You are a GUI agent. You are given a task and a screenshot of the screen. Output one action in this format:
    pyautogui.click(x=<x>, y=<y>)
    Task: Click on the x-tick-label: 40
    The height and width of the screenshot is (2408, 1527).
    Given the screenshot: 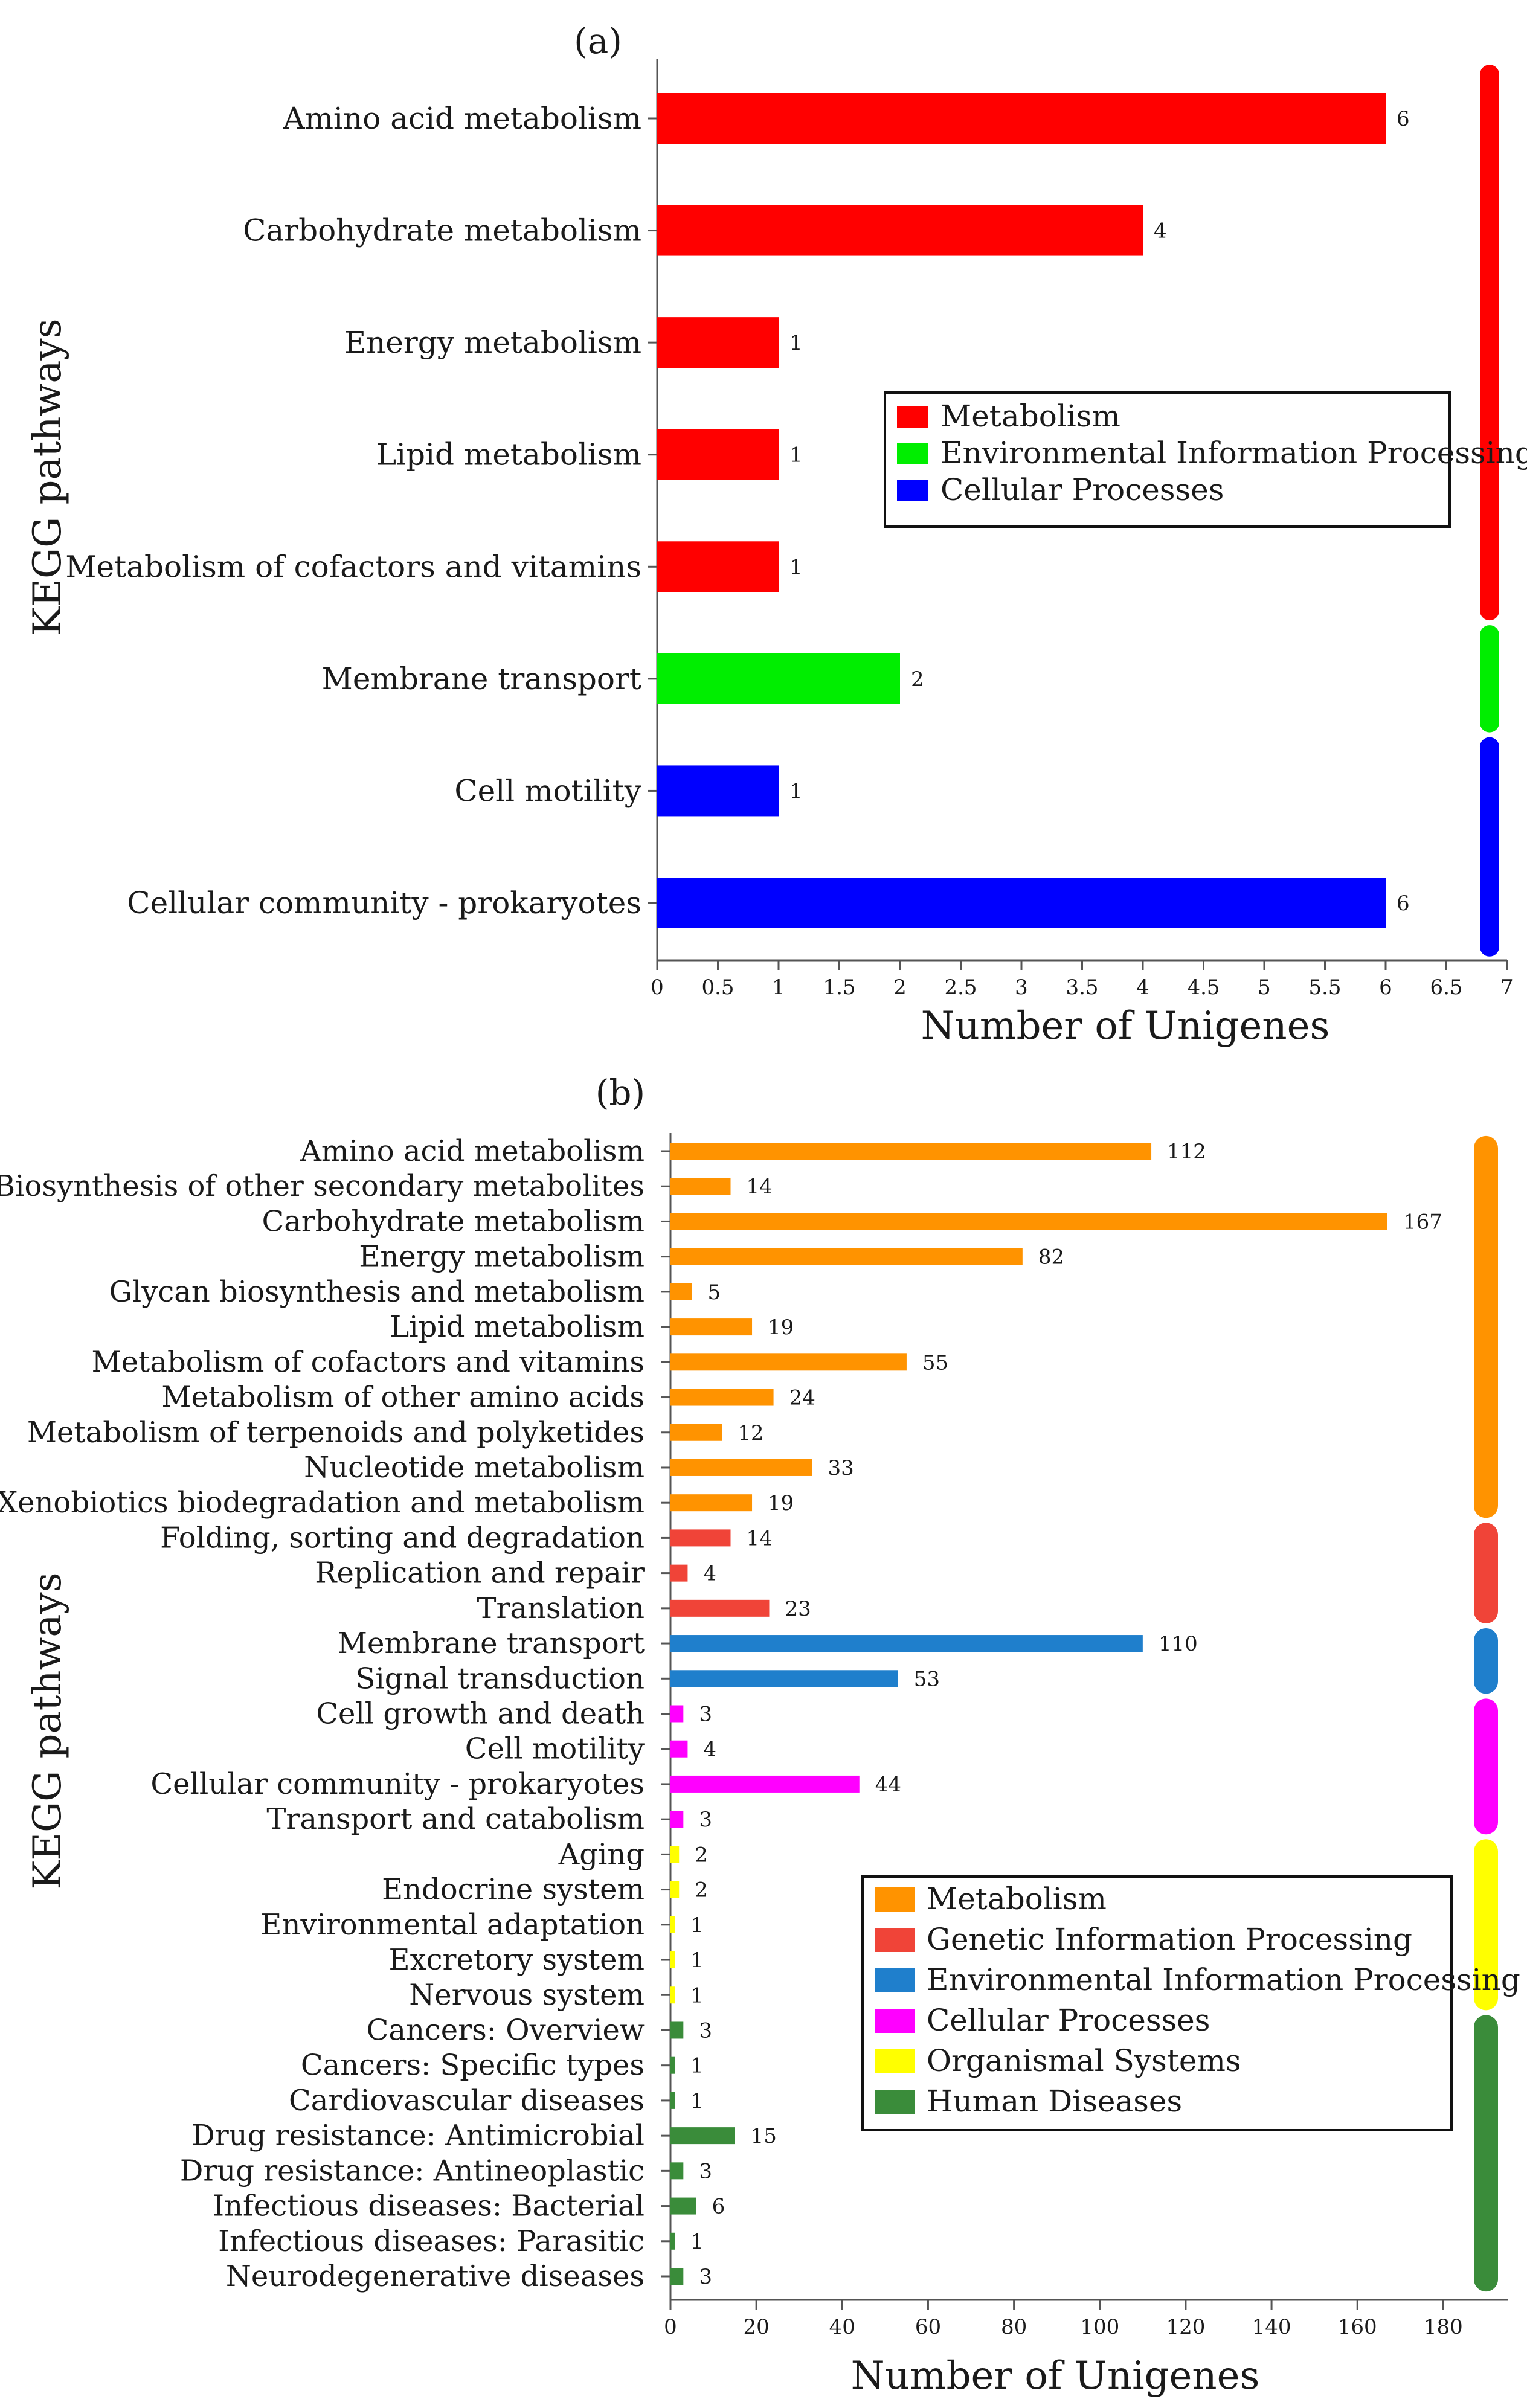 What is the action you would take?
    pyautogui.click(x=842, y=2327)
    